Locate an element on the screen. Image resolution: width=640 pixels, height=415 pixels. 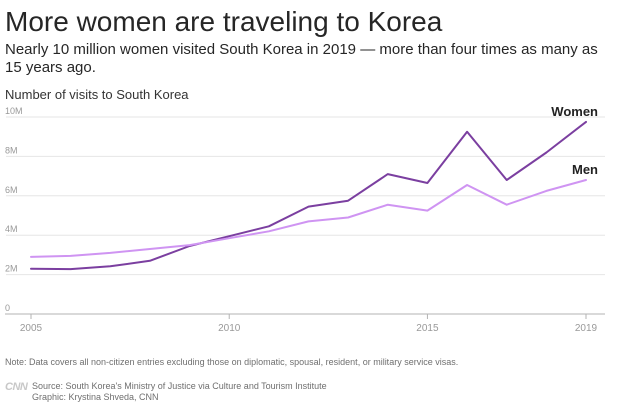
series-label-men: Men is located at coordinates (585, 169).